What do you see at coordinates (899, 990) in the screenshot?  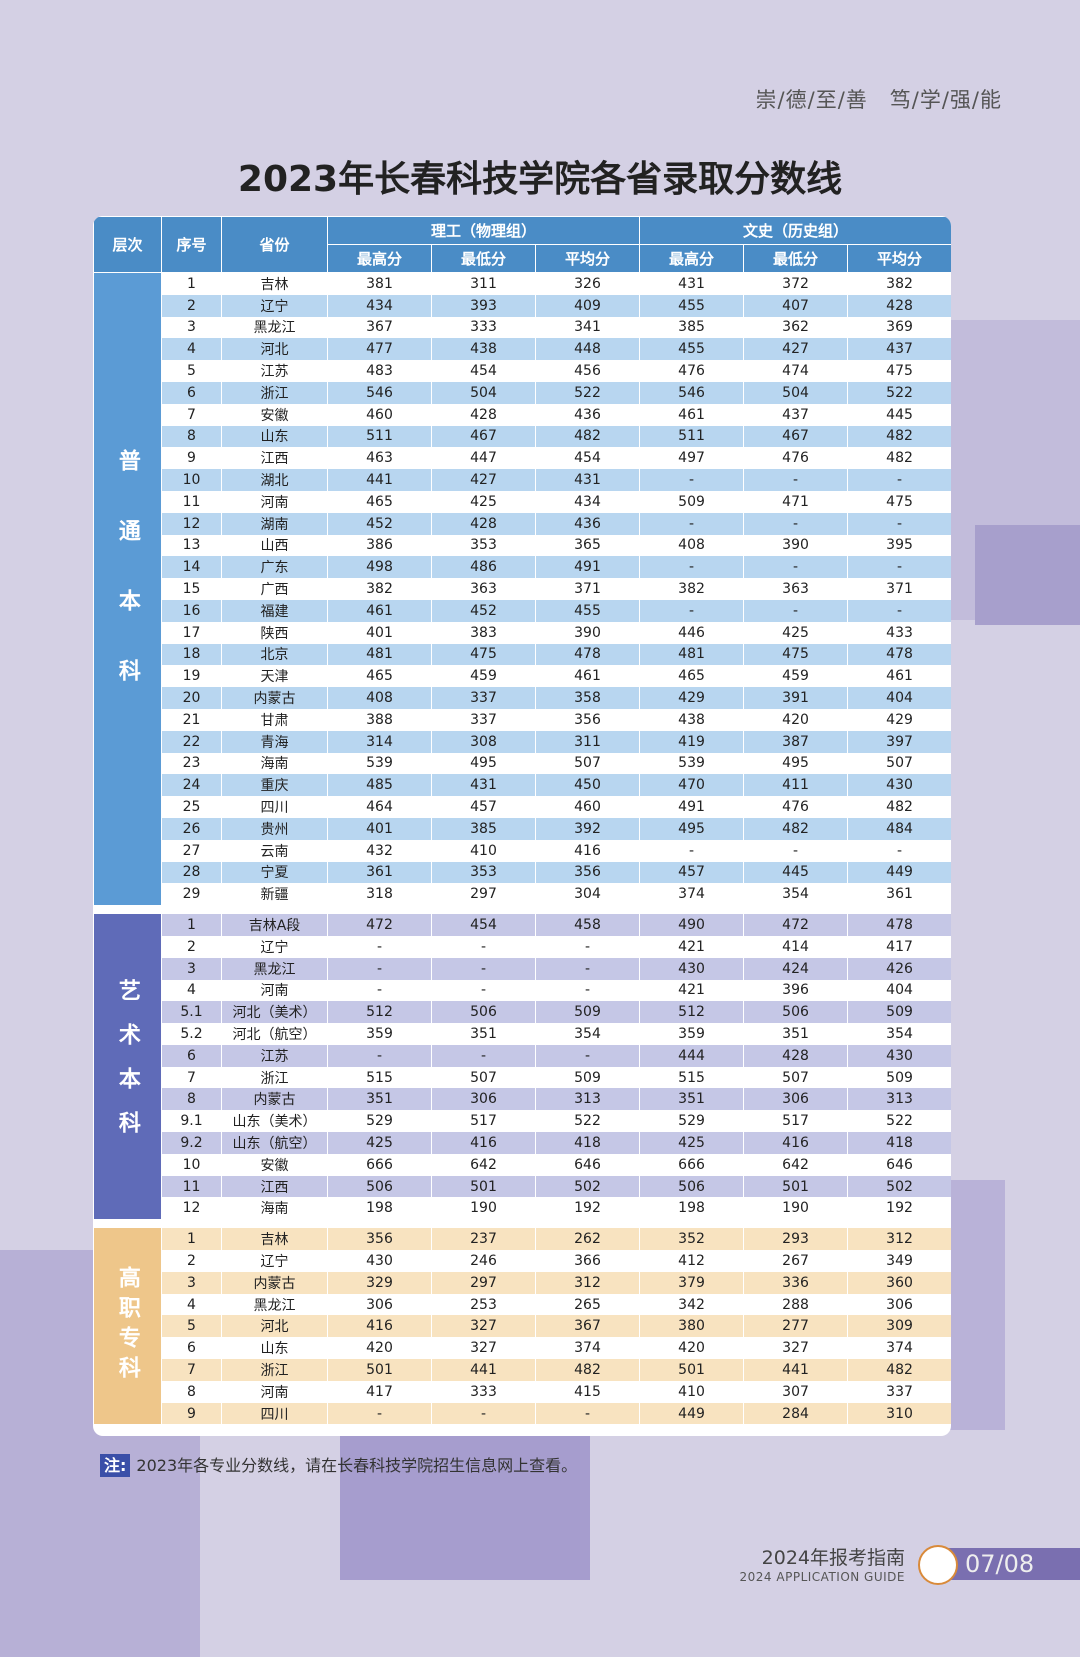 I see `table-cell: 404` at bounding box center [899, 990].